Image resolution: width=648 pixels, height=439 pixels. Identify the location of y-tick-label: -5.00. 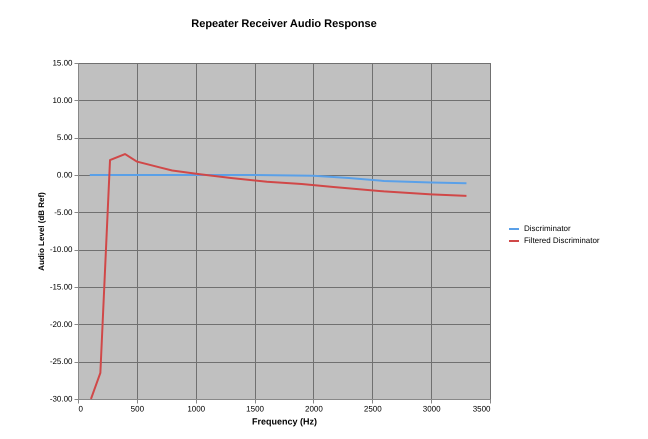
(64, 212).